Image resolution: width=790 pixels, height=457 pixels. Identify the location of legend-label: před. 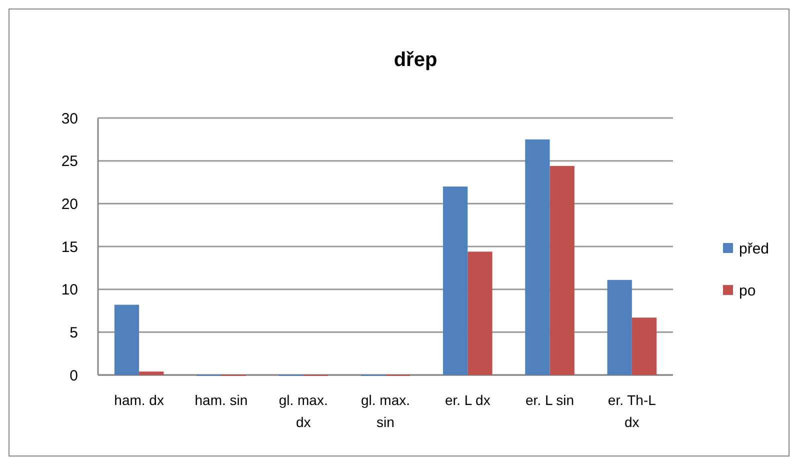
(754, 249).